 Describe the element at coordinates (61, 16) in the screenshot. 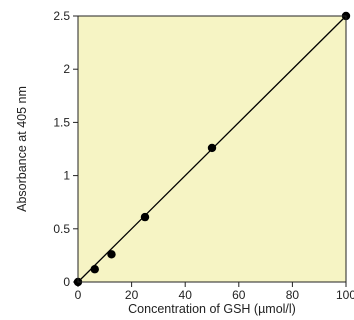

I see `y-tick-label: 2.5` at that location.